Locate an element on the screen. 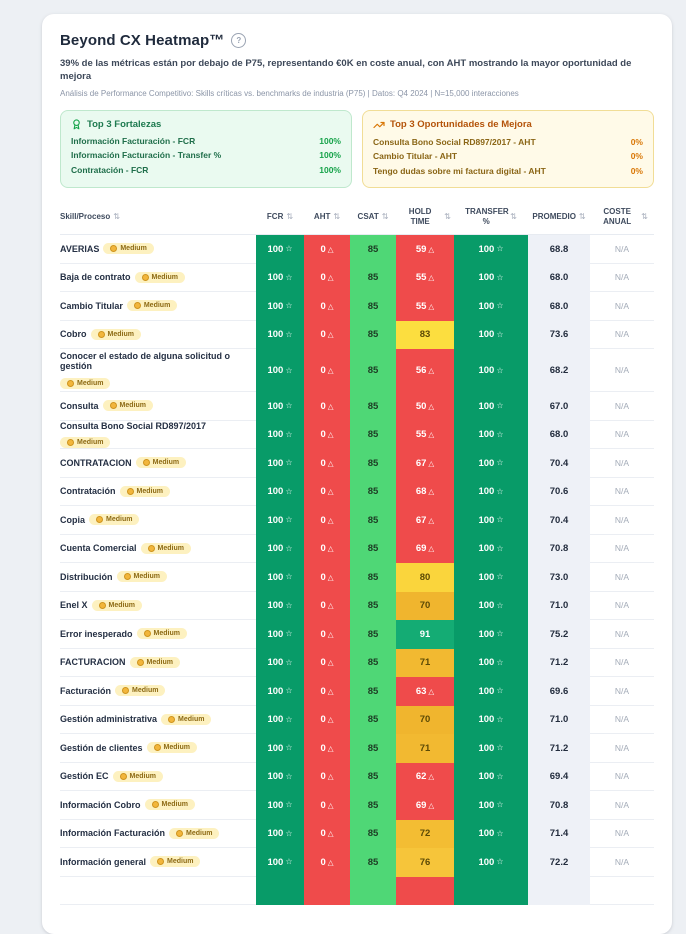 The image size is (686, 934). promedio-cell: 73.6 is located at coordinates (559, 335).